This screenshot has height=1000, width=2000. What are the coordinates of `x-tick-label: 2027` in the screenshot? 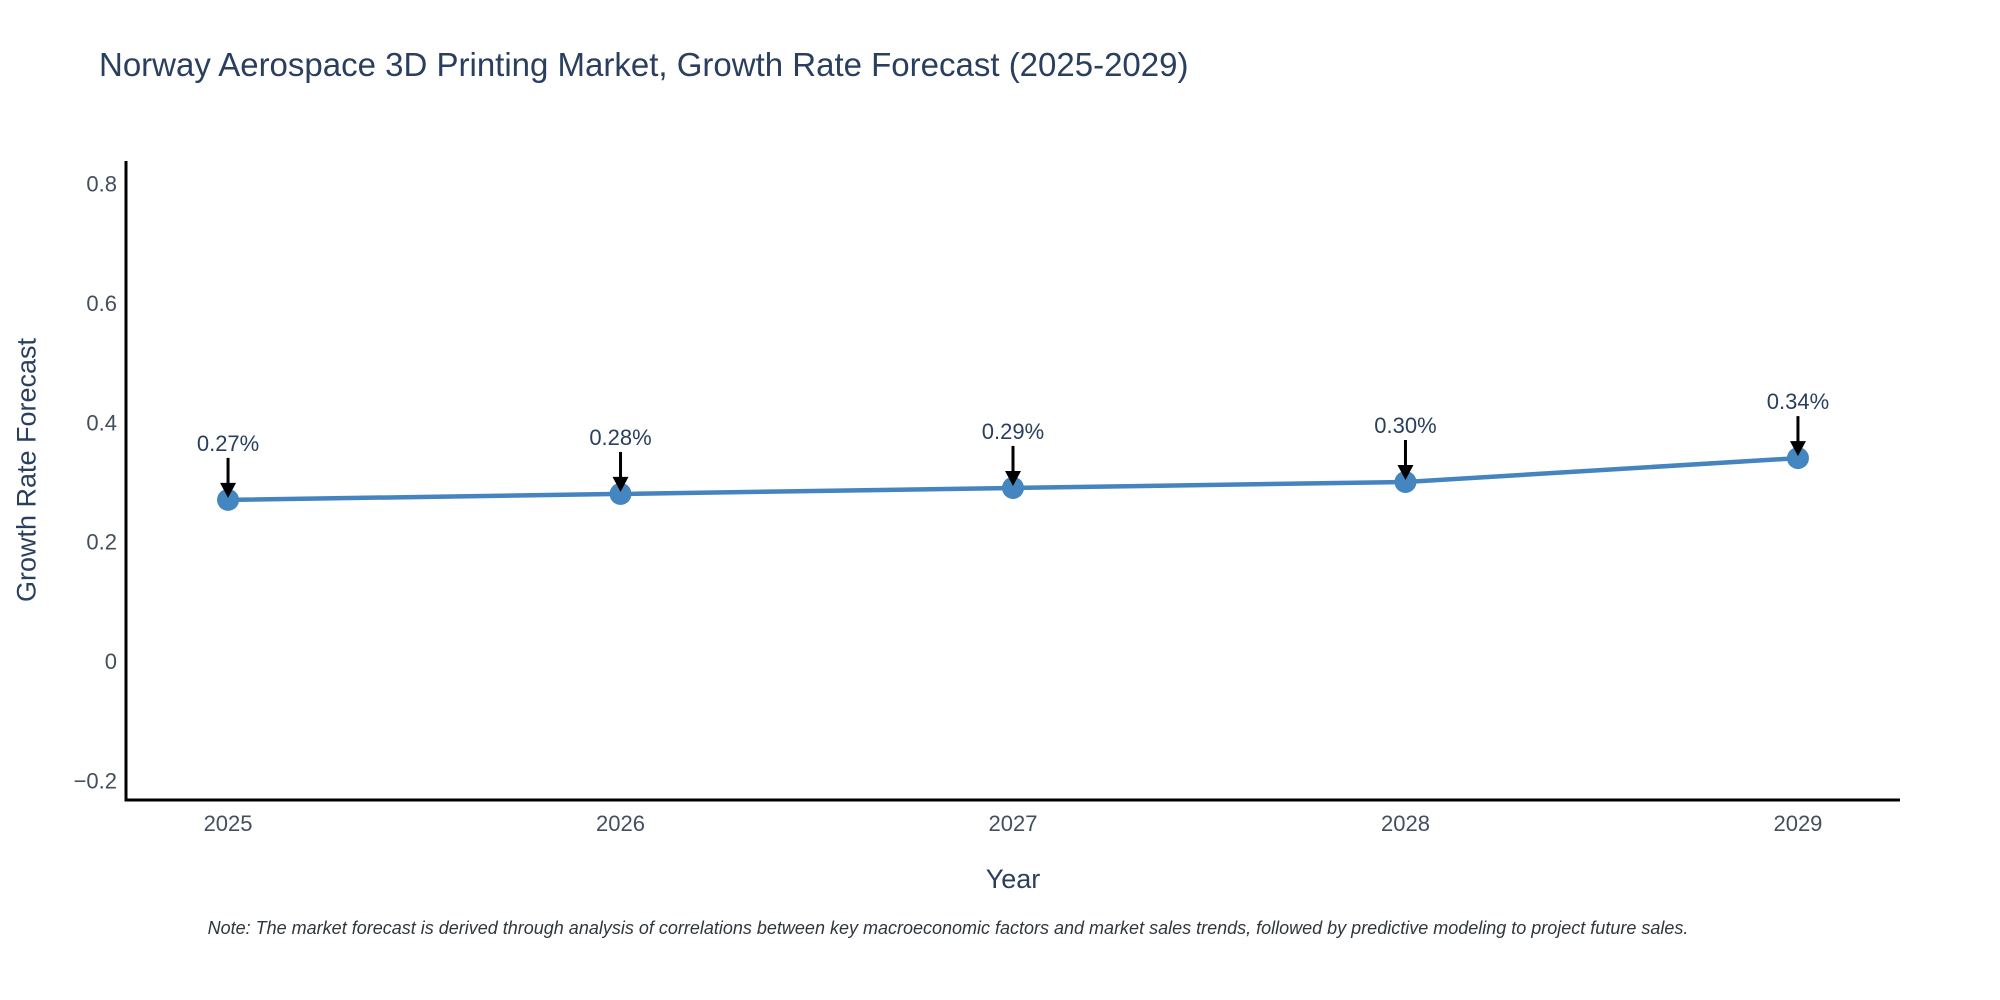 It's located at (1013, 823).